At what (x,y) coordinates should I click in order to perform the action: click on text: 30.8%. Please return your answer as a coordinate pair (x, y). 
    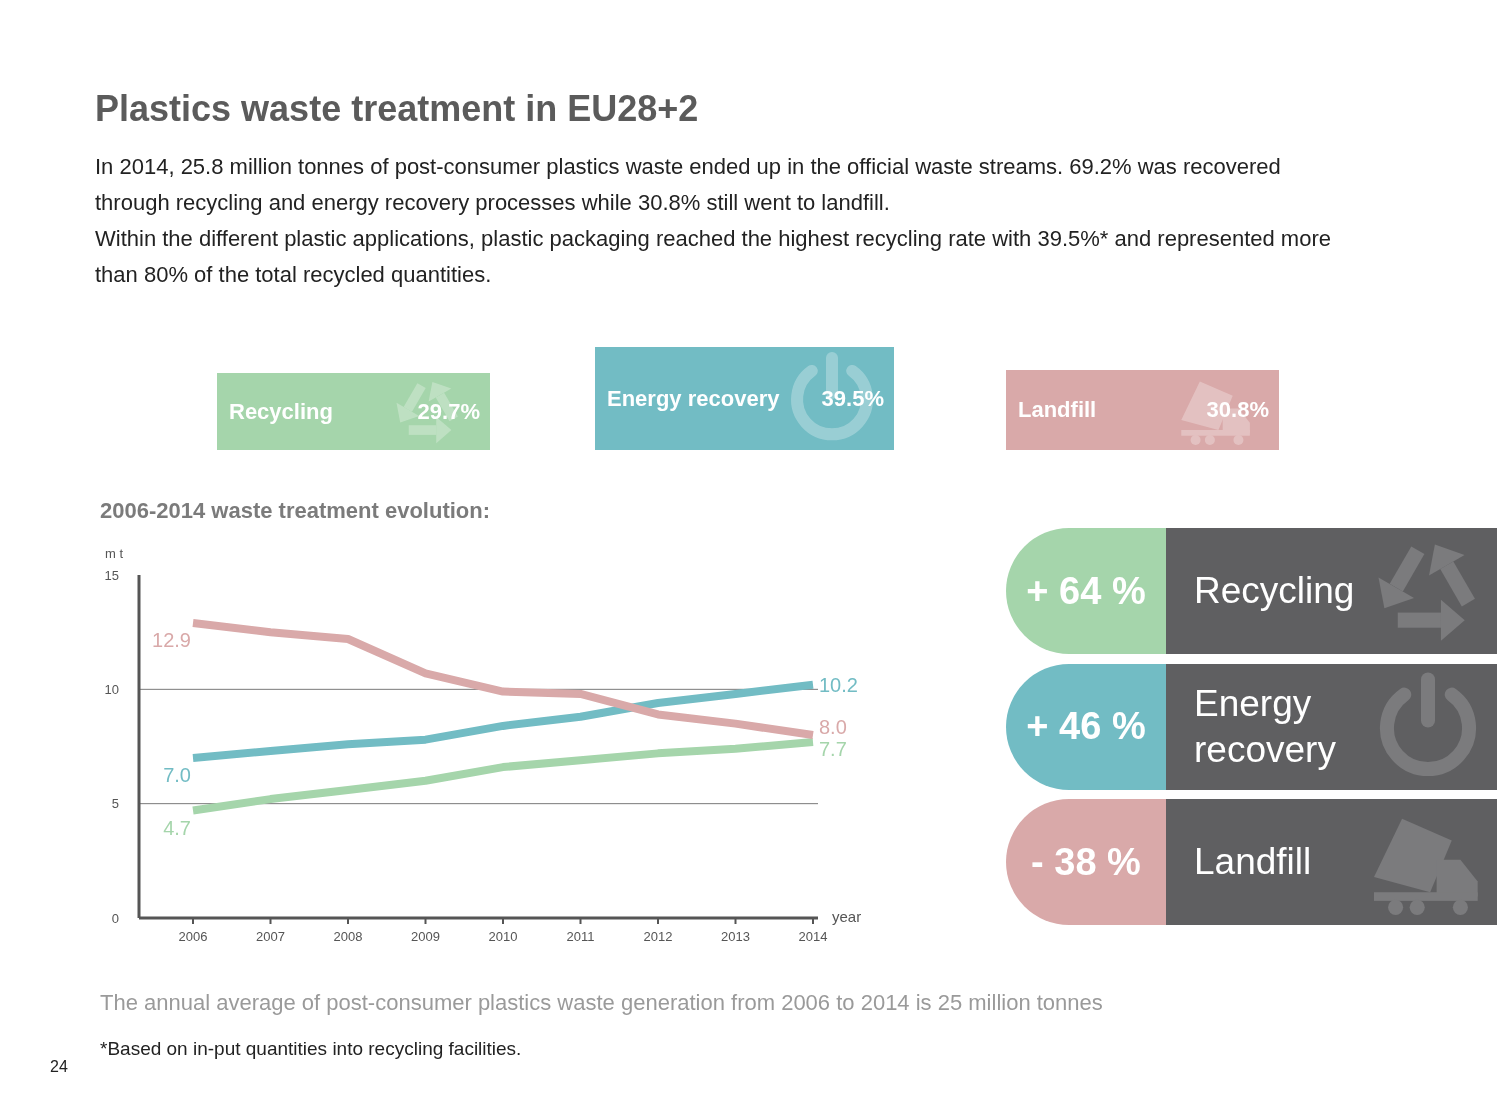
    Looking at the image, I should click on (1237, 409).